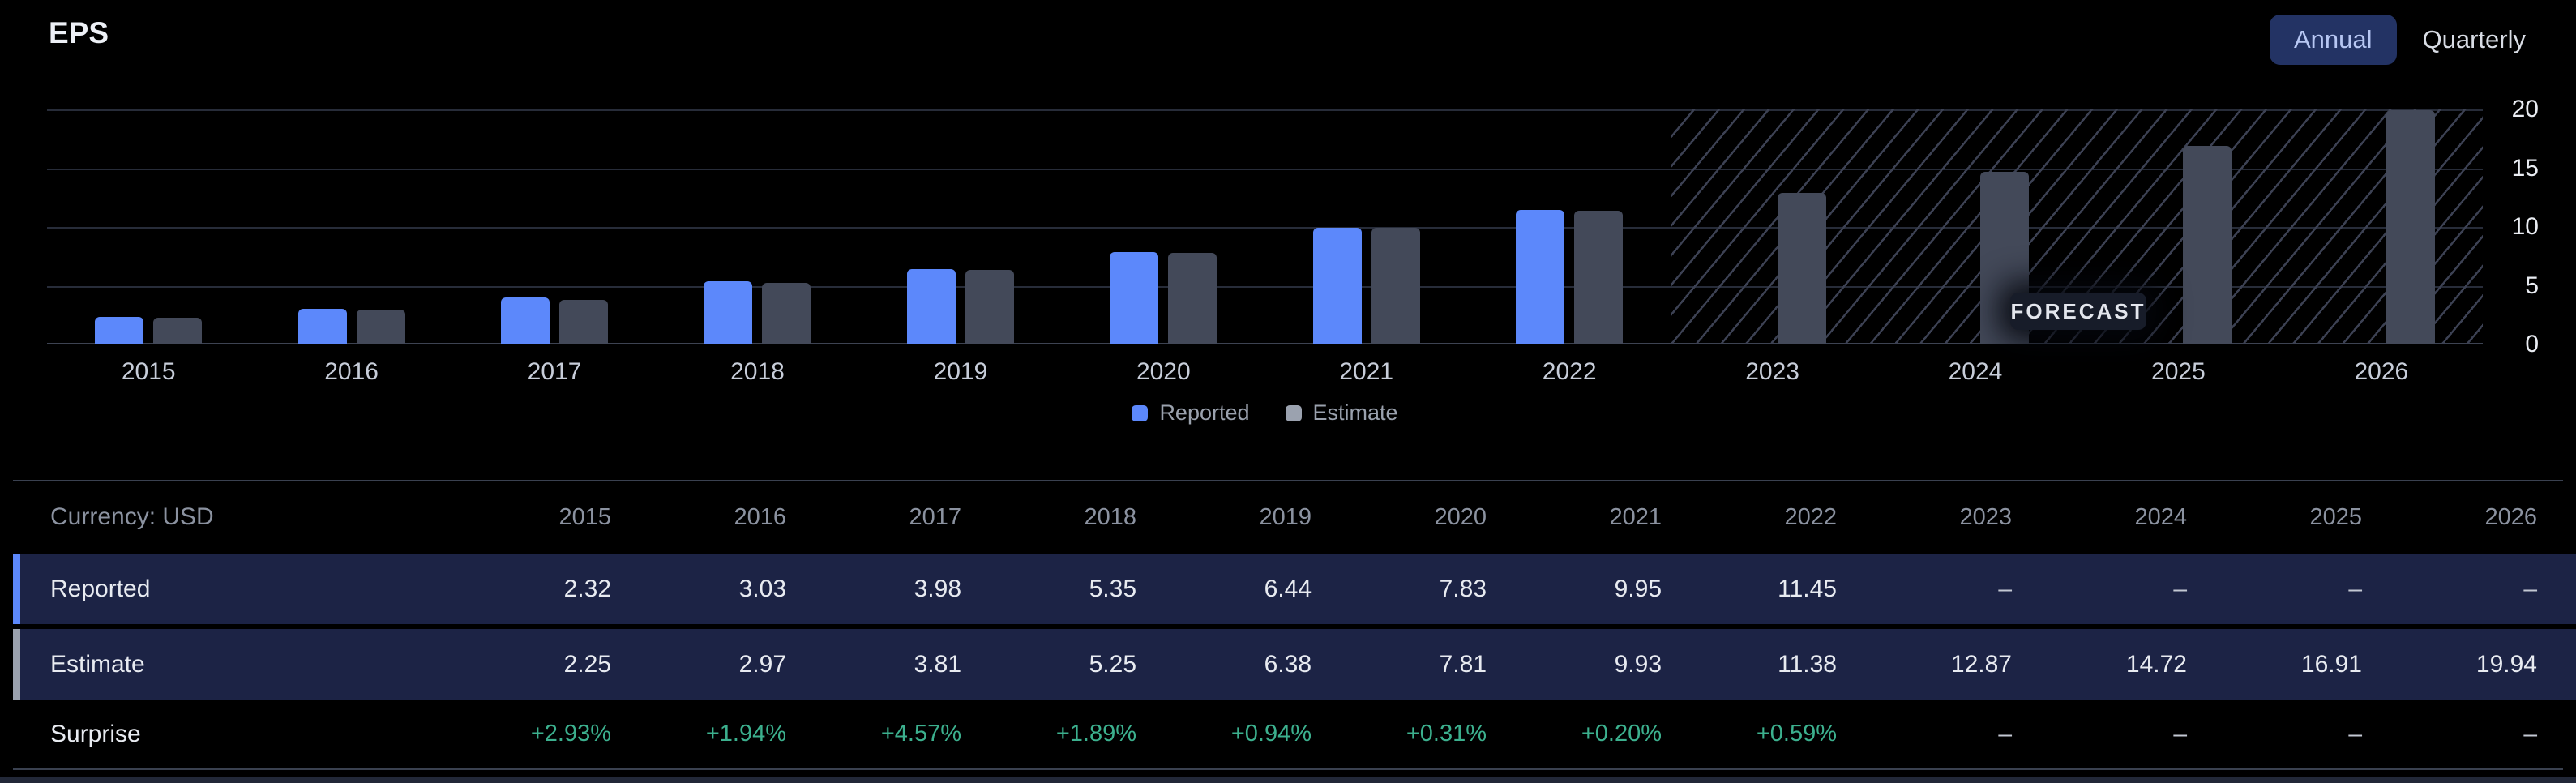  I want to click on cell-reported-2019: 6.44, so click(1288, 588).